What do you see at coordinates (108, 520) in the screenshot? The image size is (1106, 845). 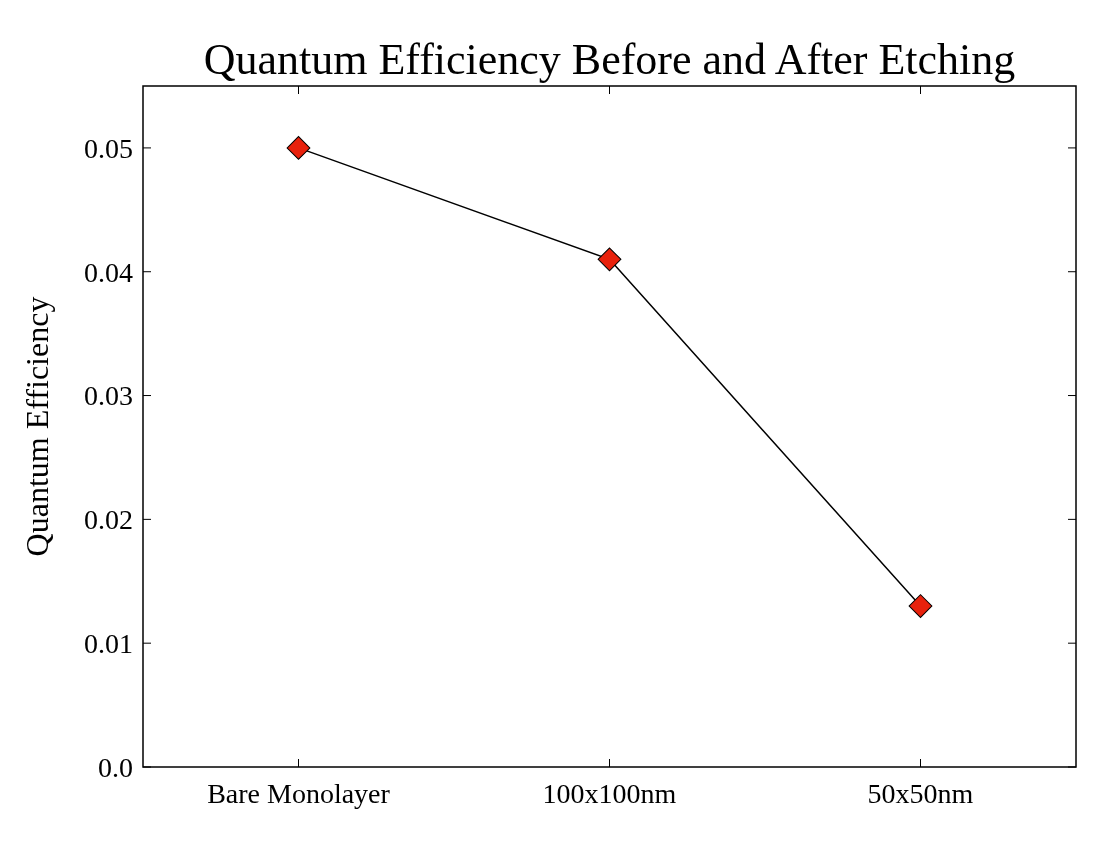 I see `y-tick-label: 0.02` at bounding box center [108, 520].